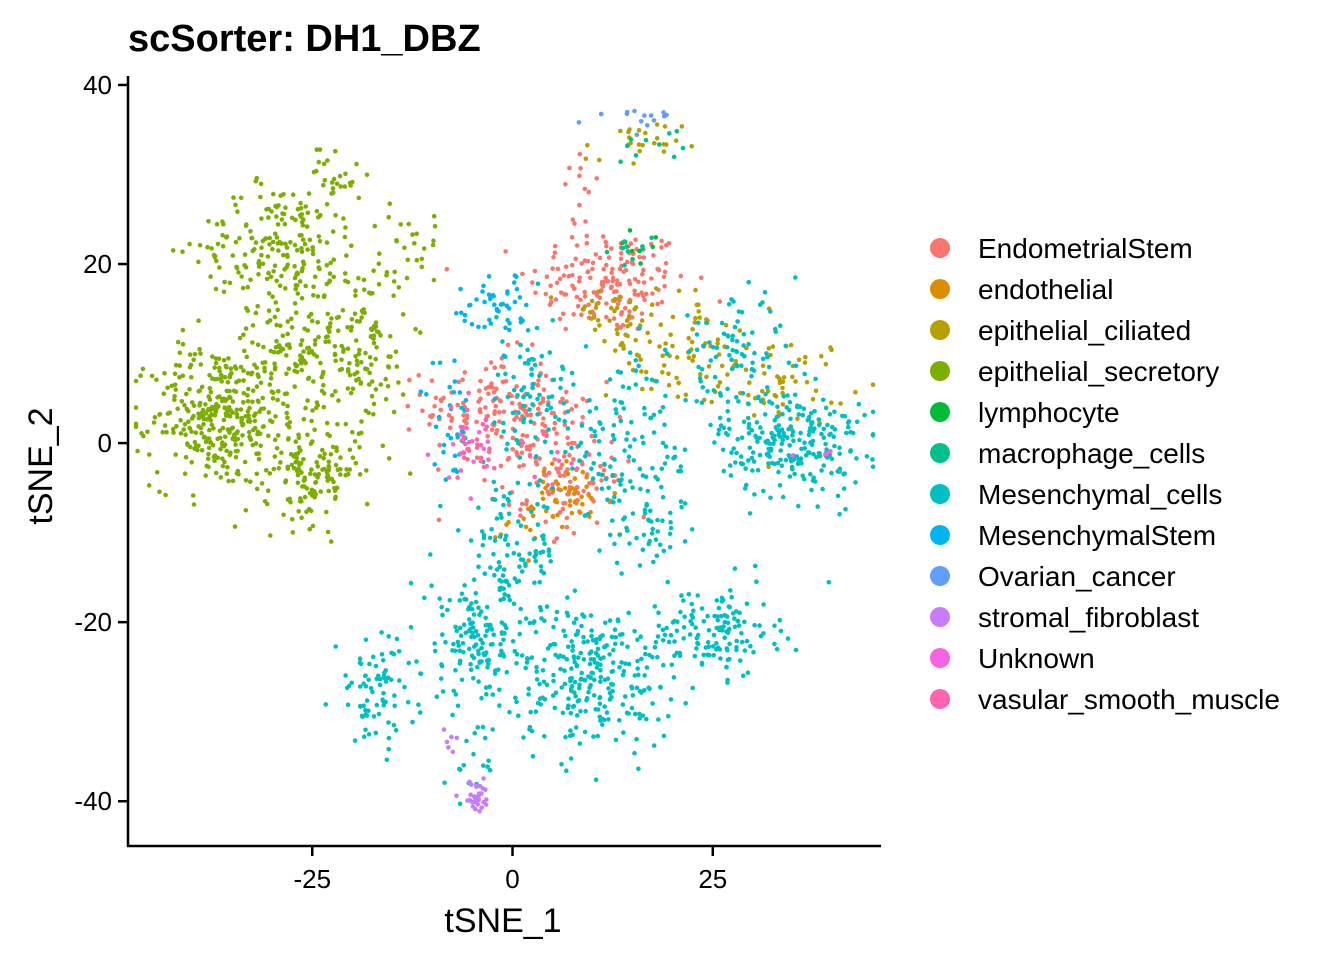 The width and height of the screenshot is (1344, 965). What do you see at coordinates (564, 348) in the screenshot?
I see `series-EndometrialStem` at bounding box center [564, 348].